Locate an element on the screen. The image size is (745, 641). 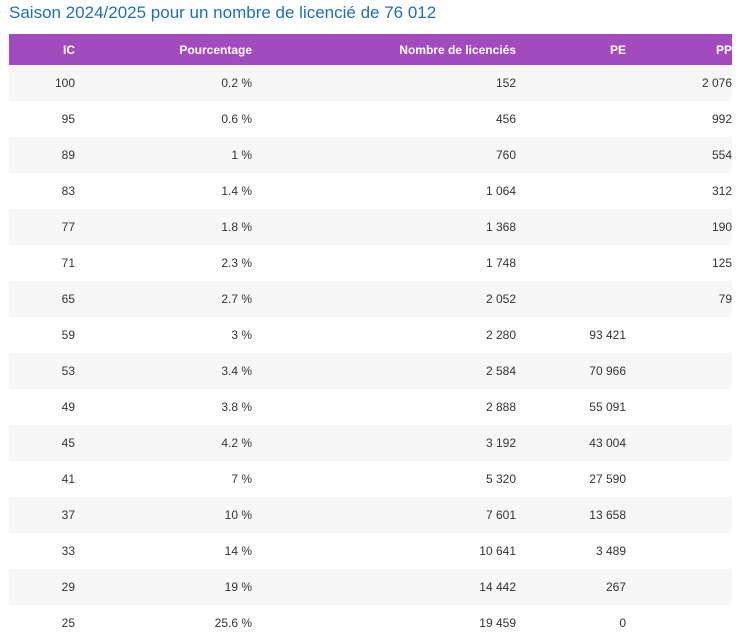
cell-nombre: 2 052 is located at coordinates (500, 299).